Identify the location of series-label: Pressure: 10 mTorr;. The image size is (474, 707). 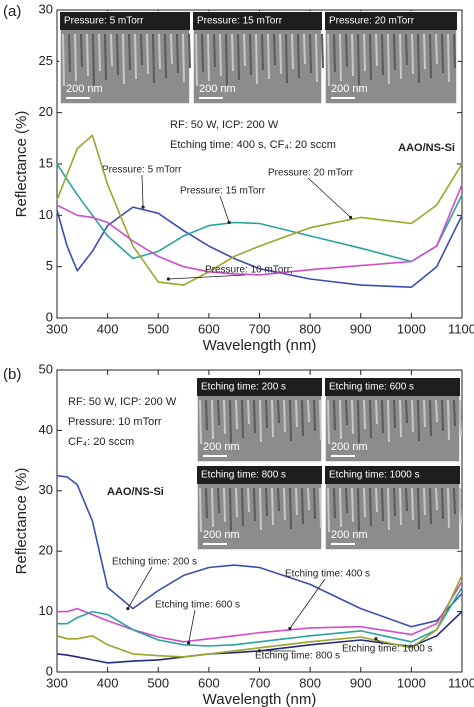
(249, 270).